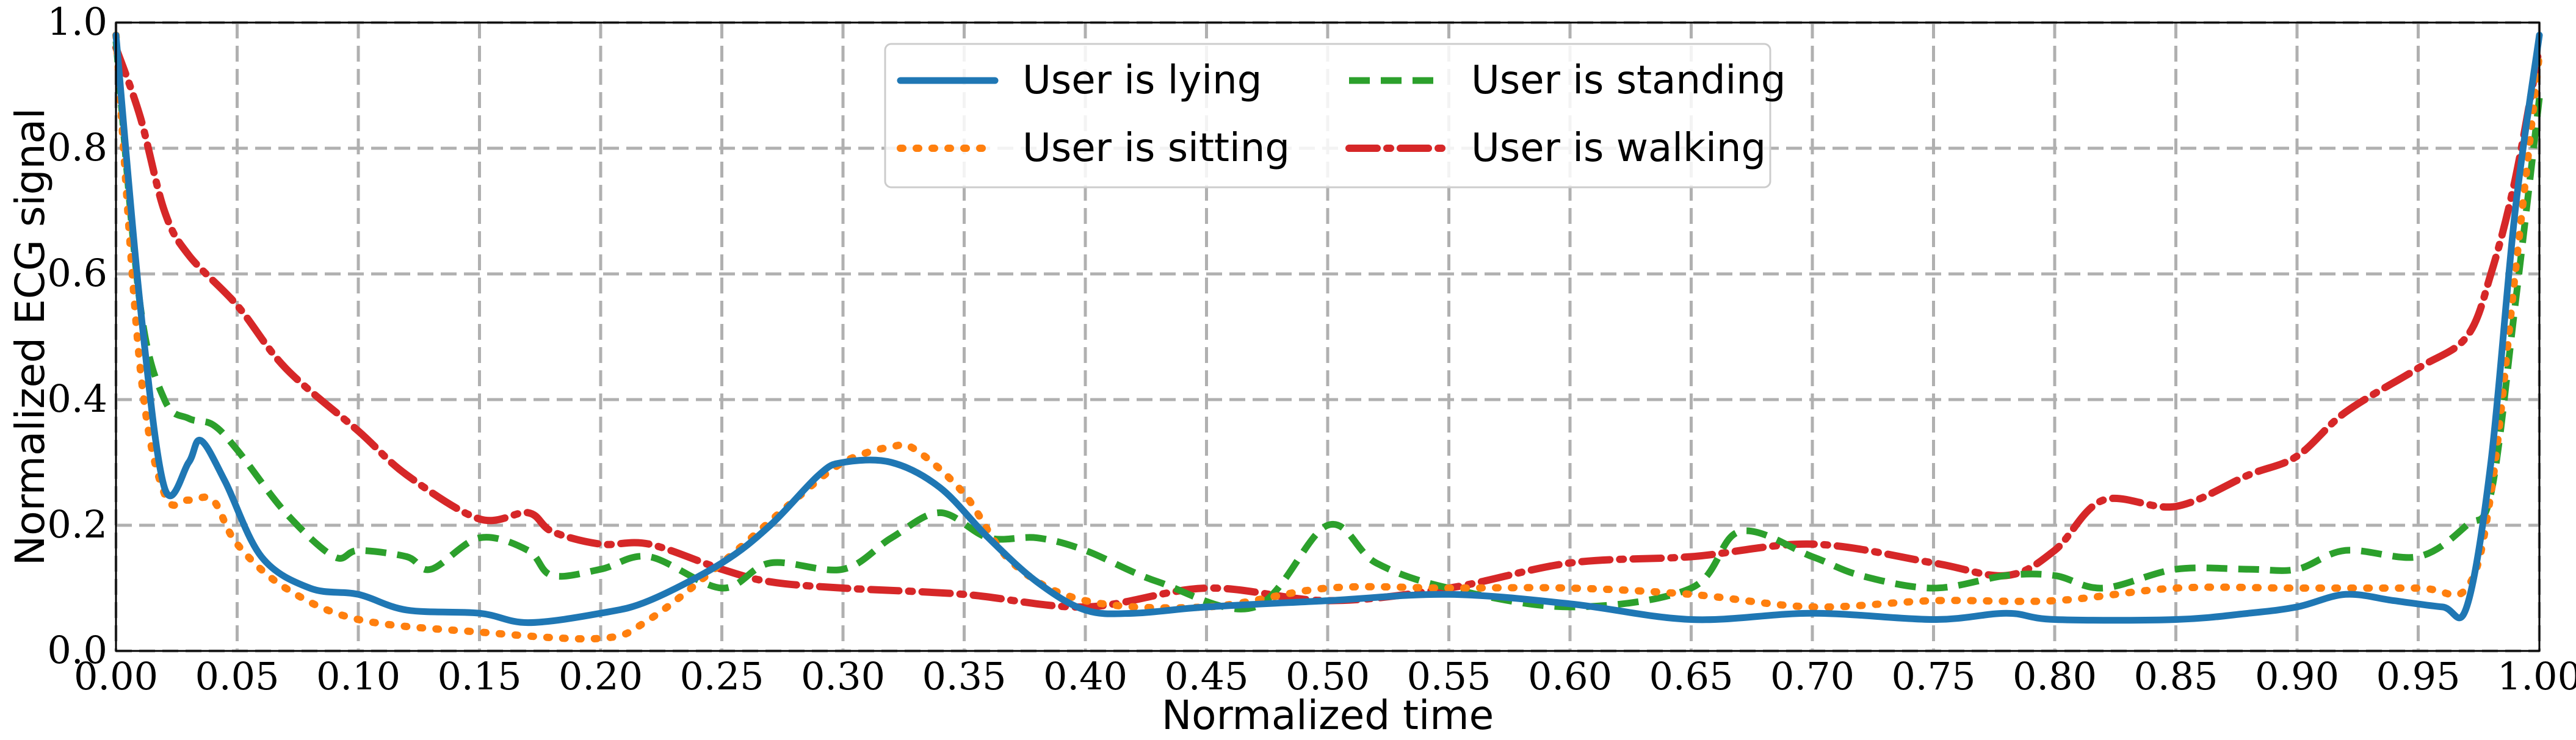  What do you see at coordinates (2536, 676) in the screenshot?
I see `x-tick-label: 1.00` at bounding box center [2536, 676].